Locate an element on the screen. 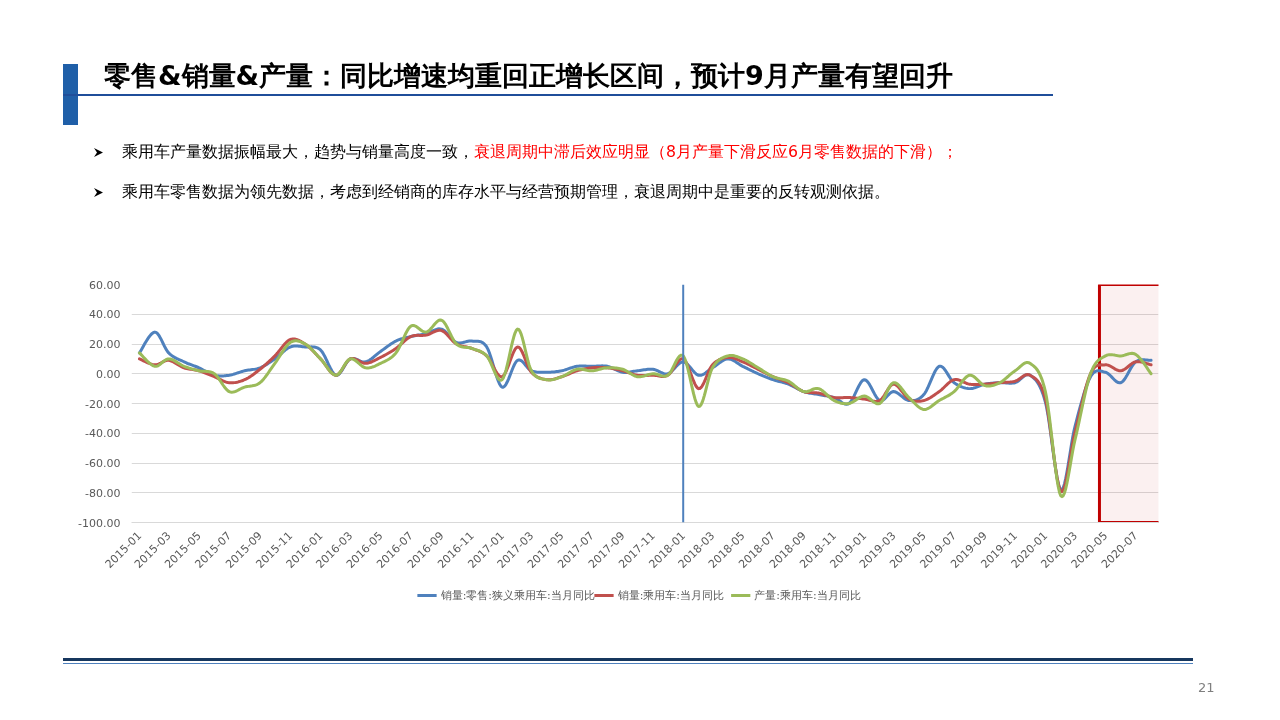  legend-label: 产量:乘用车:当月同比 is located at coordinates (807, 595).